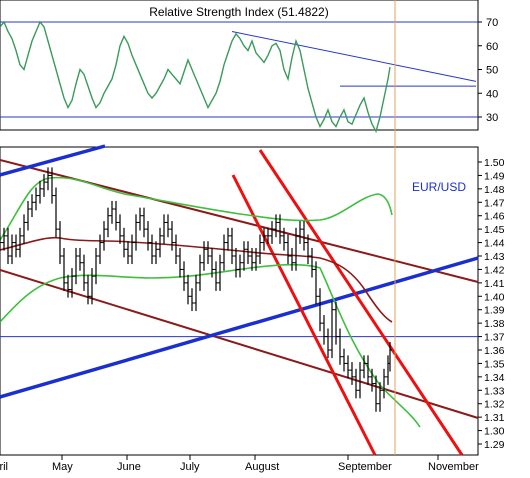  What do you see at coordinates (494, 270) in the screenshot?
I see `price-tick-label: 1.42` at bounding box center [494, 270].